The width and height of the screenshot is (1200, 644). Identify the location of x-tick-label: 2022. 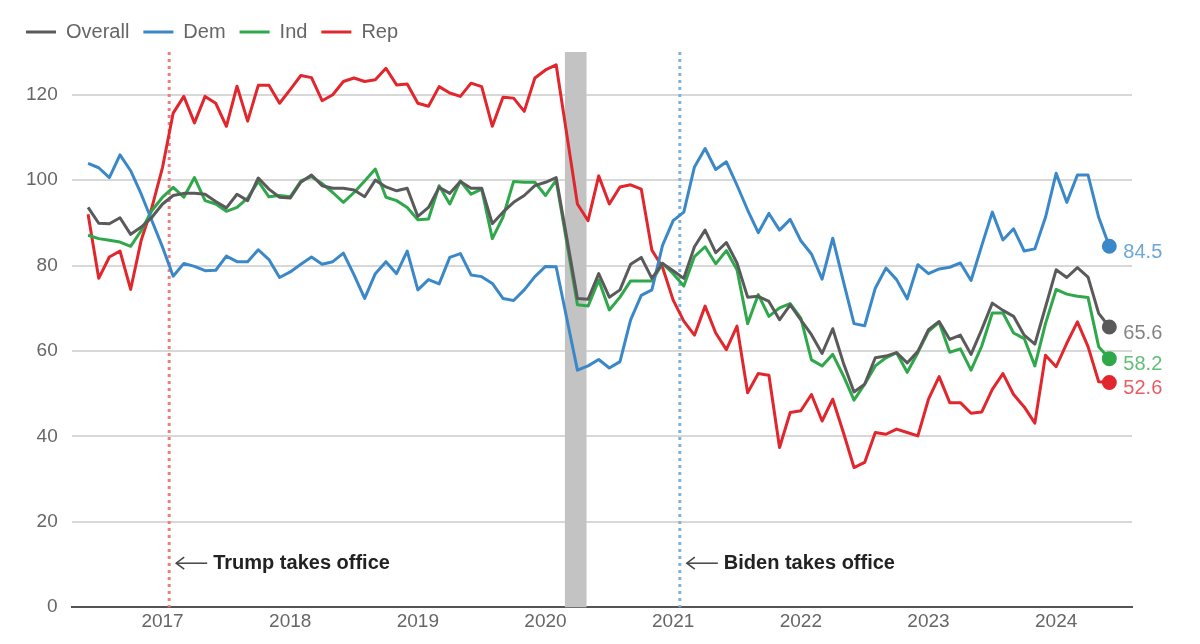
(800, 620).